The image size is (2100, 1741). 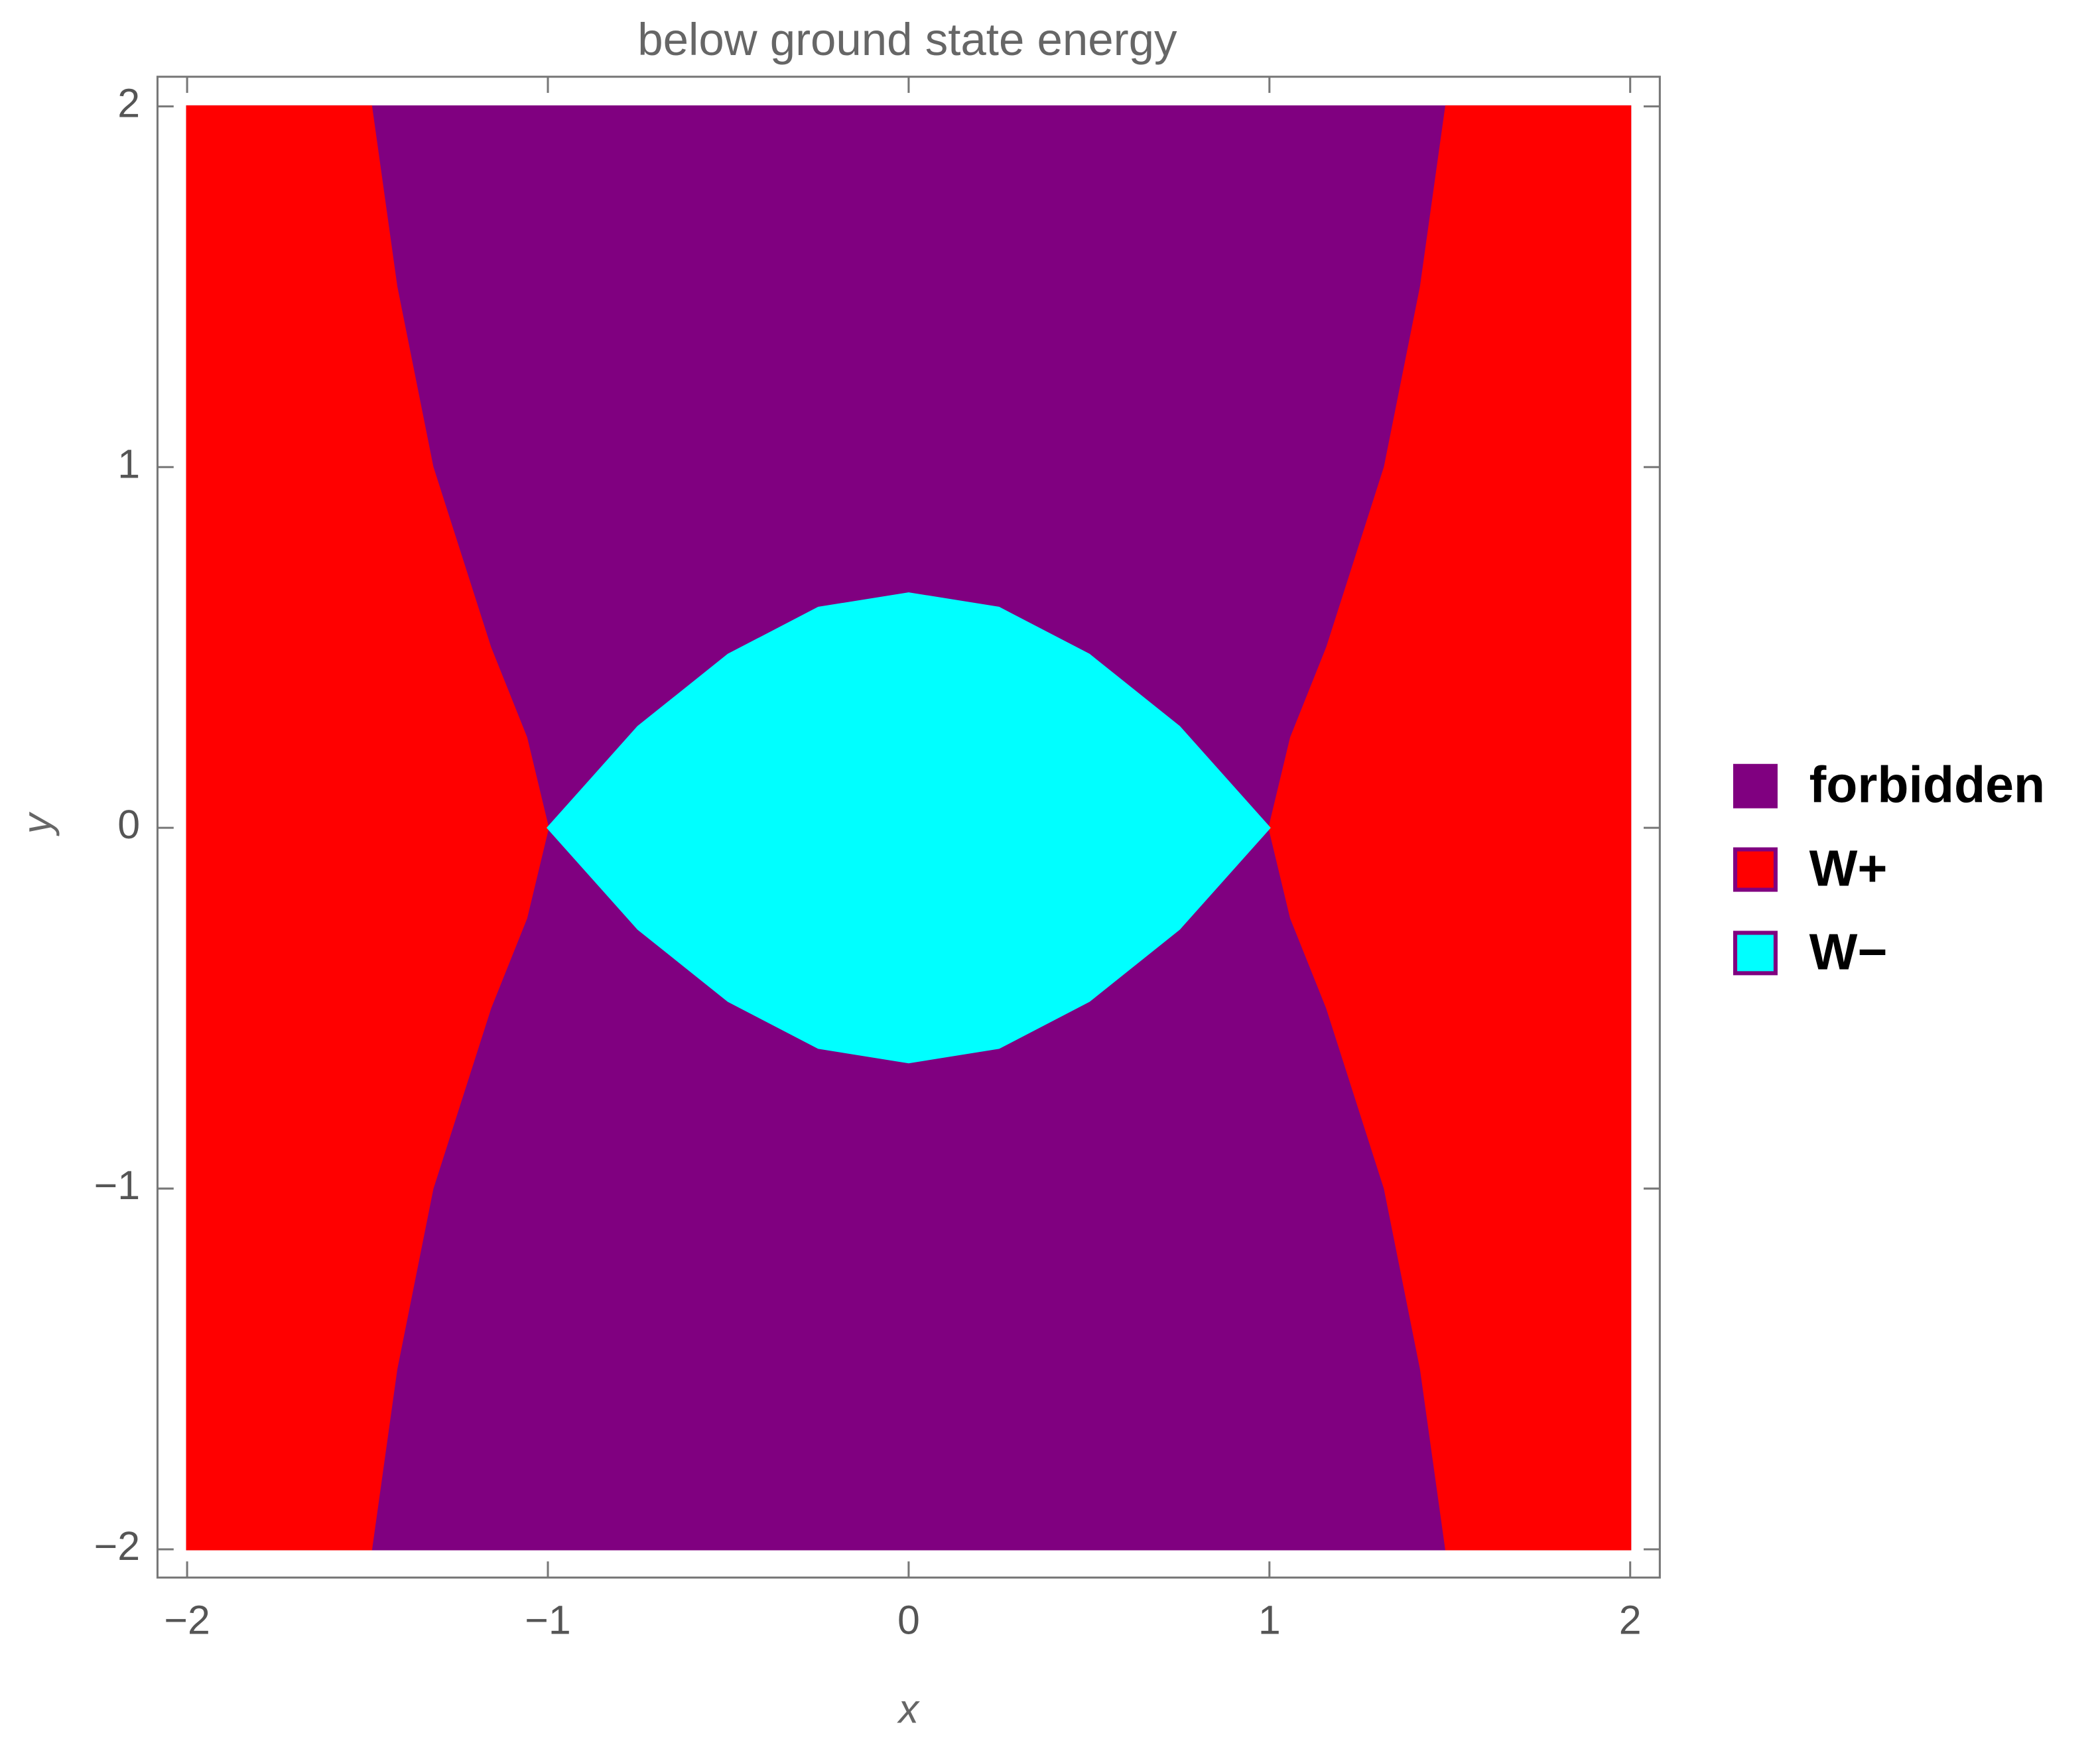 I want to click on chart-title: below ground state energy, so click(x=907, y=39).